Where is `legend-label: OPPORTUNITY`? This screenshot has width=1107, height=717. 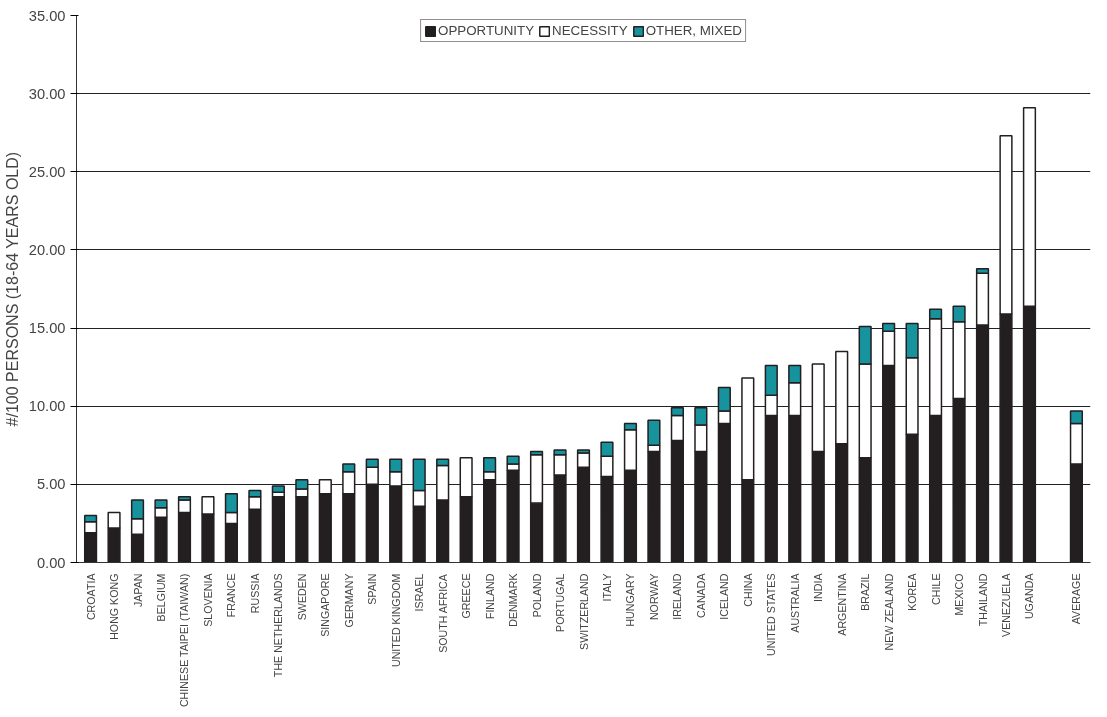 legend-label: OPPORTUNITY is located at coordinates (486, 30).